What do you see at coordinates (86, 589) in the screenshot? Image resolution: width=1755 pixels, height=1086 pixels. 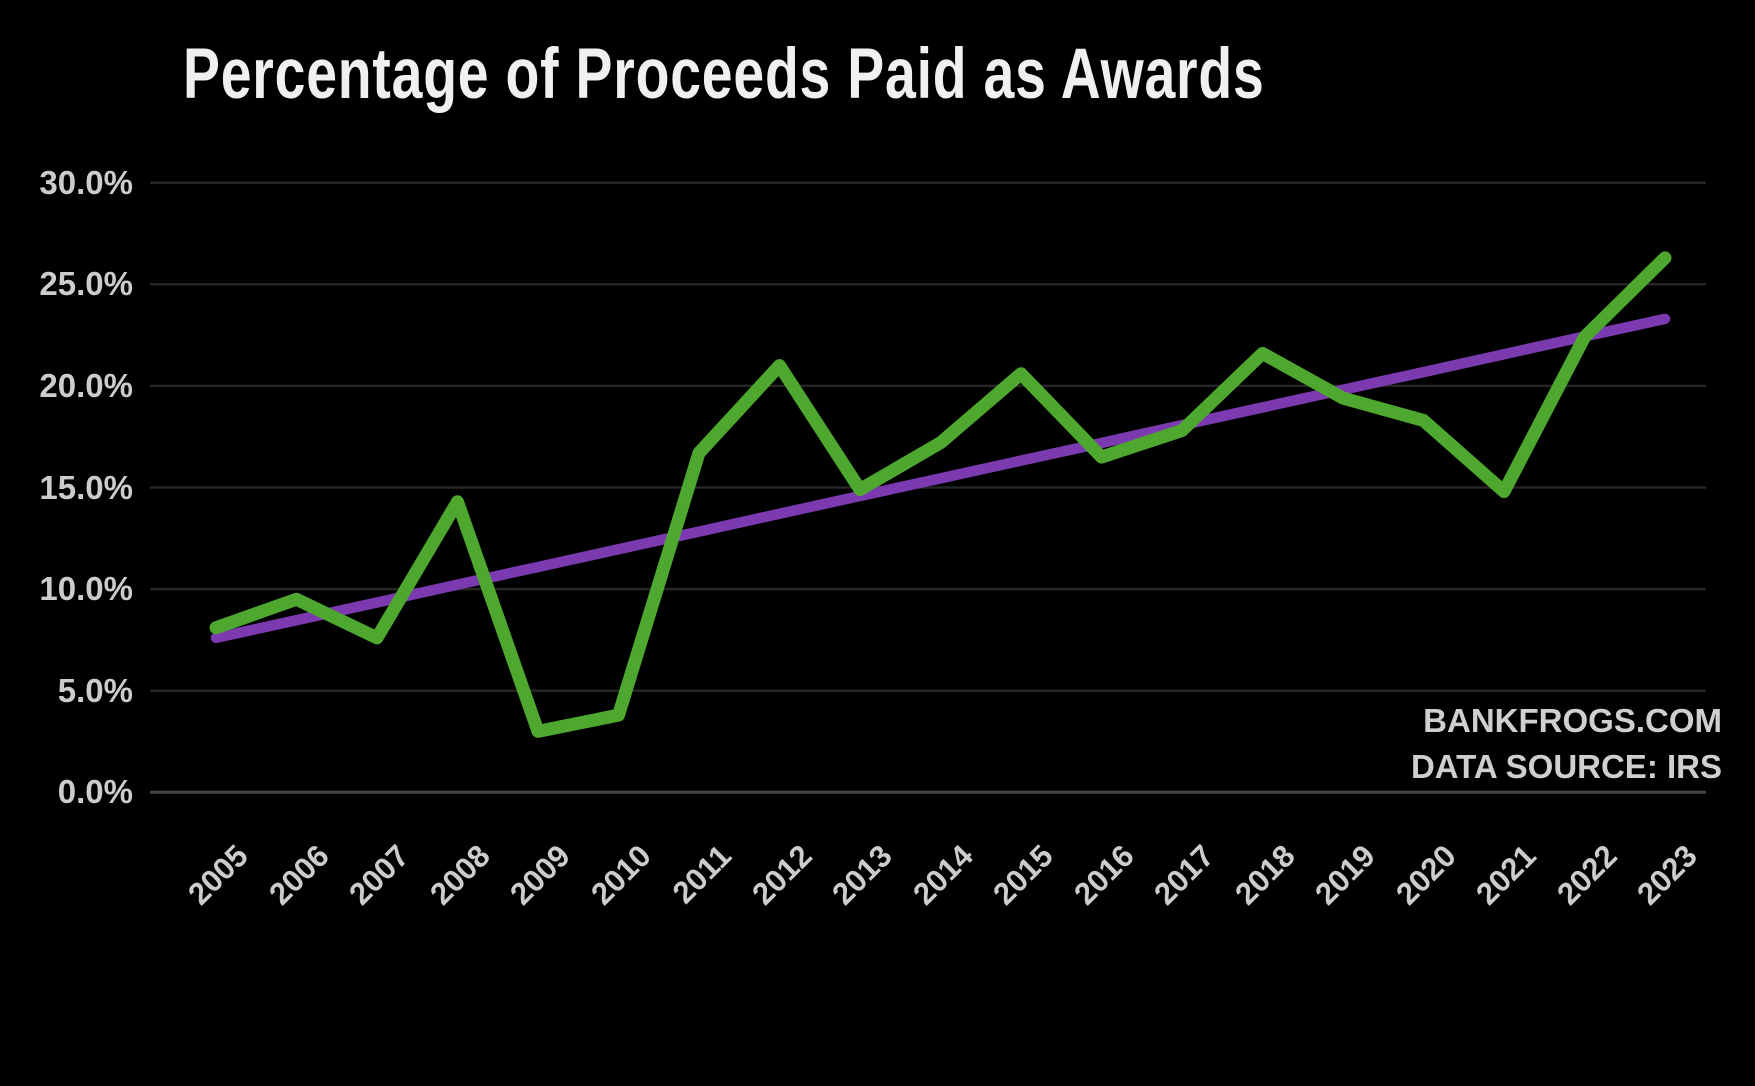 I see `y-axis-tick-label: 10.0%` at bounding box center [86, 589].